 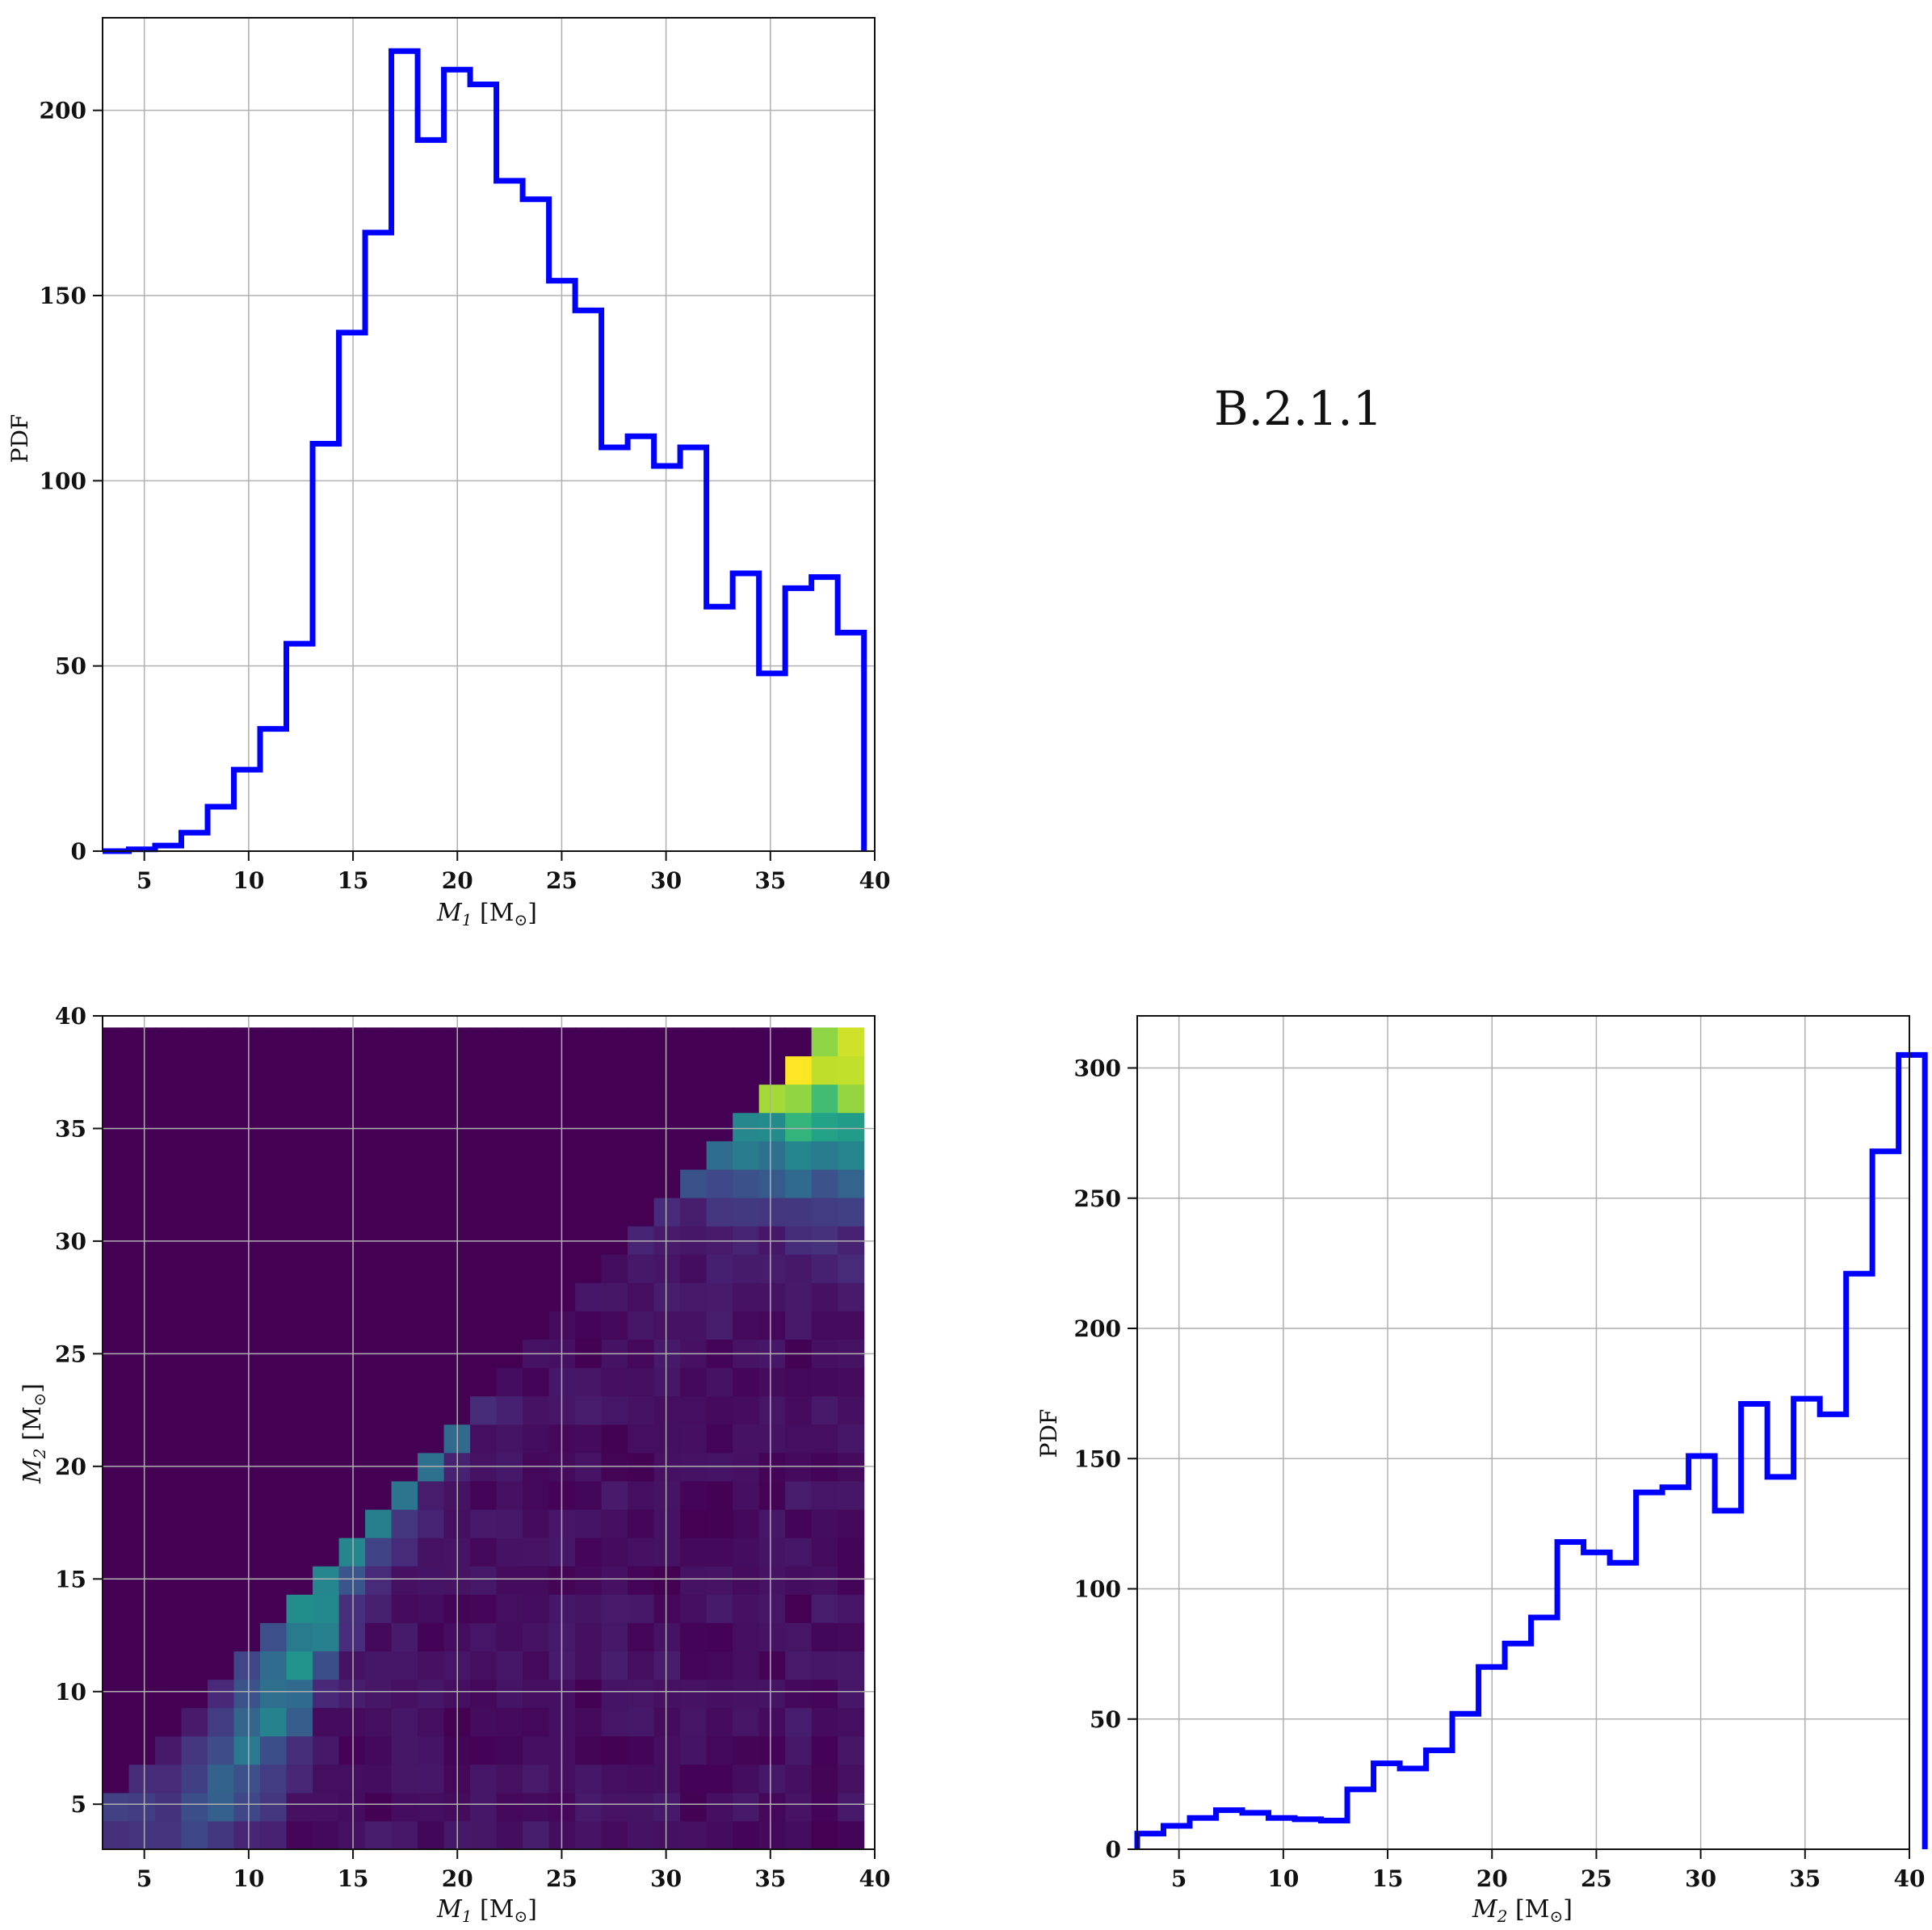 What do you see at coordinates (1910, 1878) in the screenshot?
I see `m2-xtick-label-40: 40` at bounding box center [1910, 1878].